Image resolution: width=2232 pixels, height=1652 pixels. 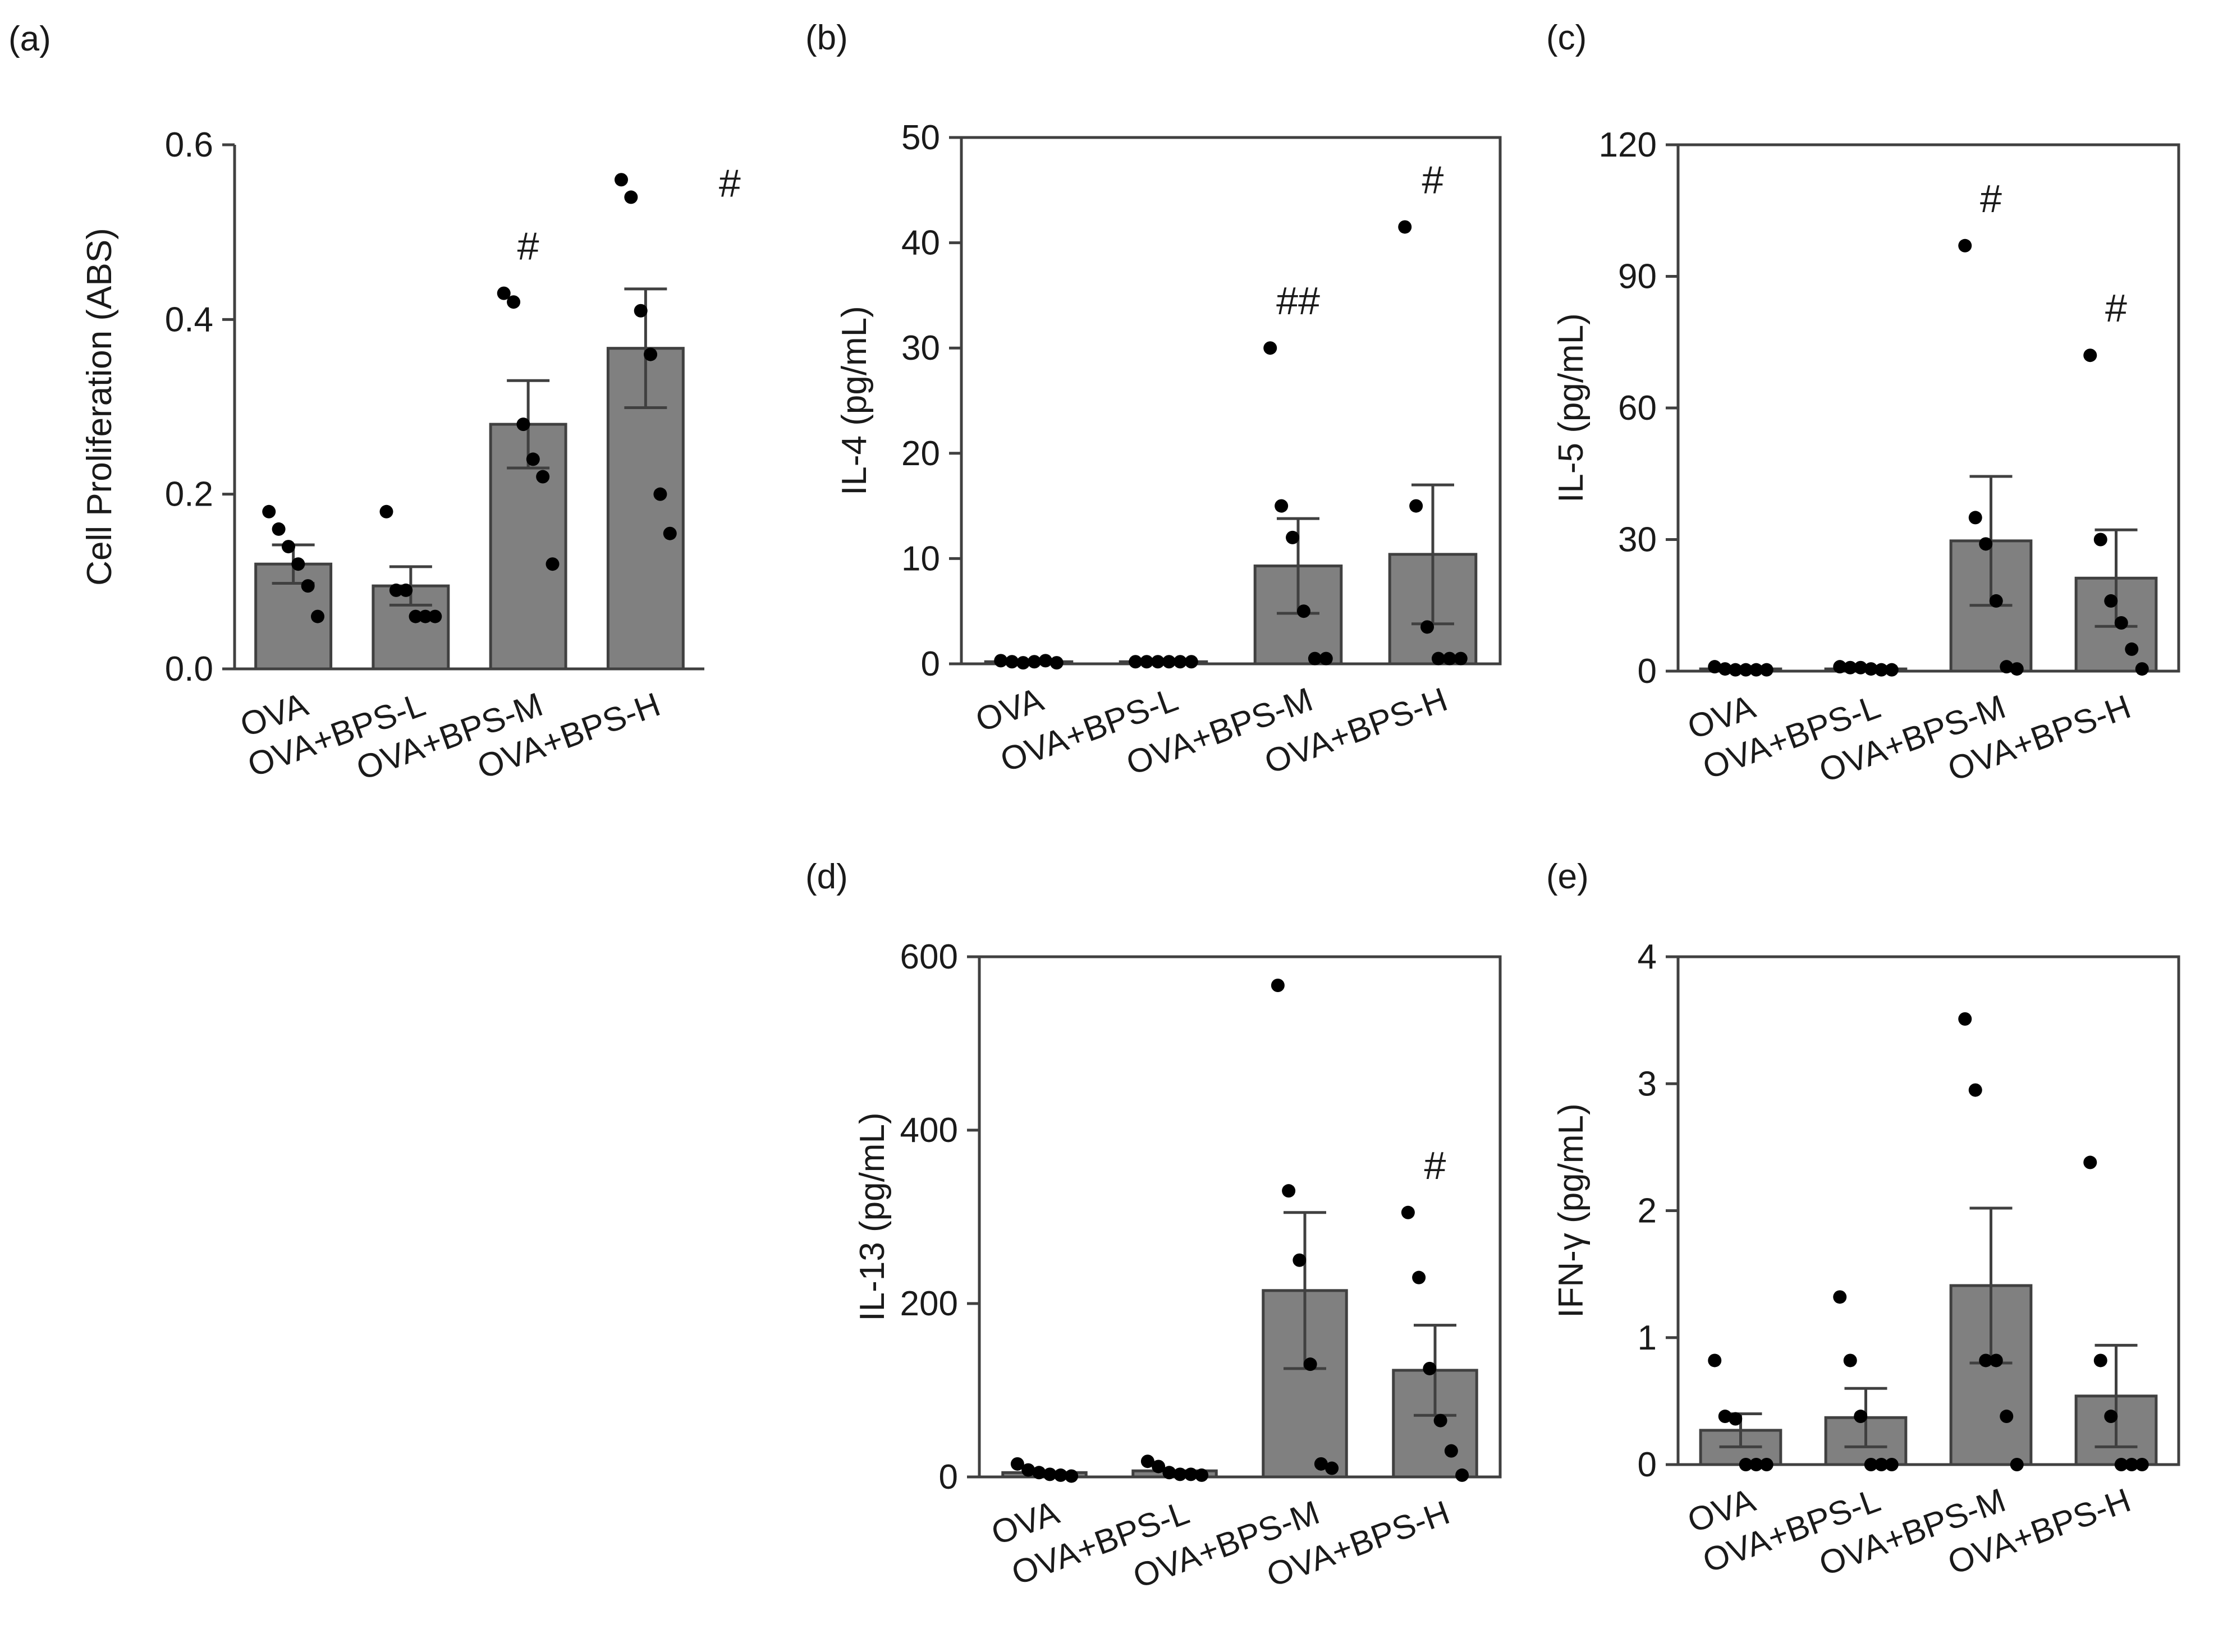 I want to click on y-tick-label: 120, so click(x=1628, y=145).